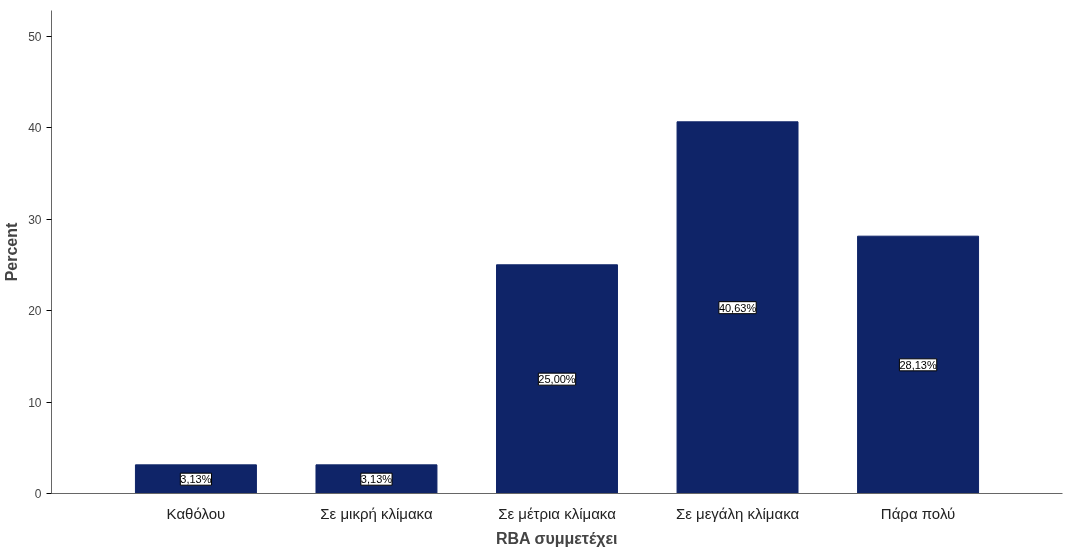  What do you see at coordinates (12, 251) in the screenshot?
I see `y-axis-title: Percent` at bounding box center [12, 251].